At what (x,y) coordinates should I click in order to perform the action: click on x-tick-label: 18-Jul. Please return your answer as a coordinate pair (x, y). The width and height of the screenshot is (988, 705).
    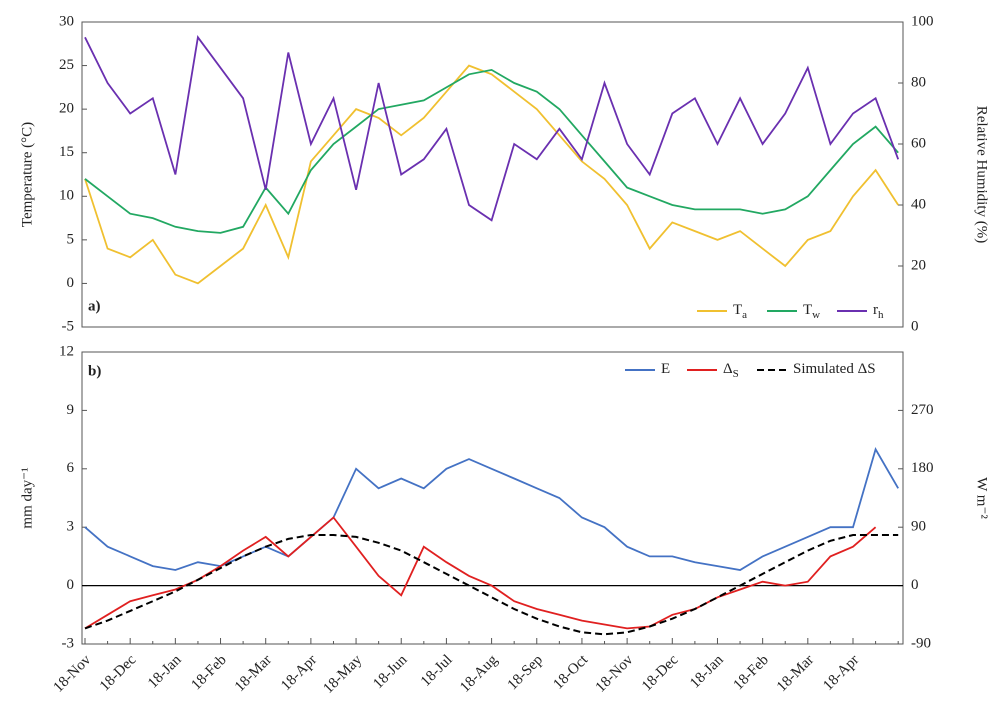
    Looking at the image, I should click on (437, 671).